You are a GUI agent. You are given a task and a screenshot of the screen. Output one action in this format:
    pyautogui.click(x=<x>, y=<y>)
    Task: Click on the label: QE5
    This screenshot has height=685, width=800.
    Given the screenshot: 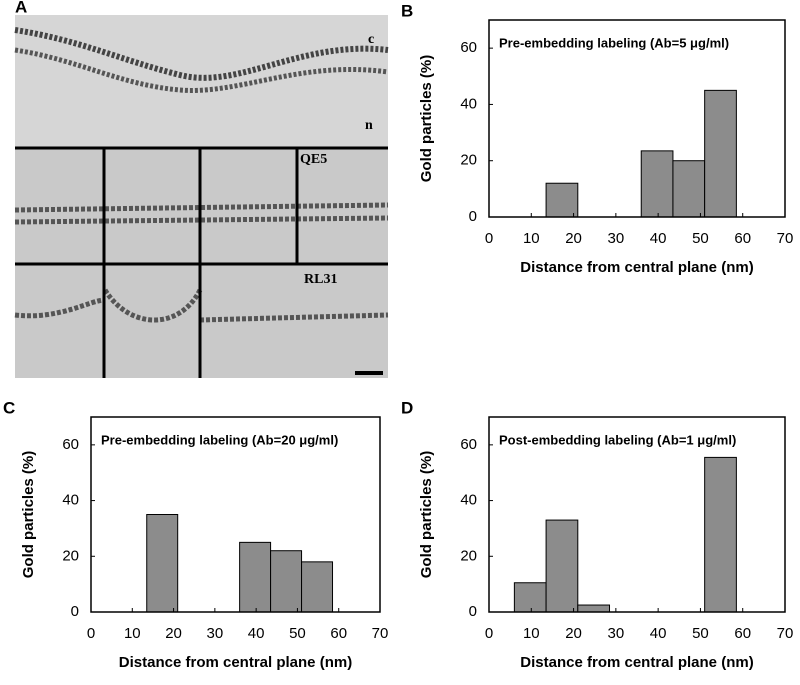 What is the action you would take?
    pyautogui.click(x=313, y=159)
    